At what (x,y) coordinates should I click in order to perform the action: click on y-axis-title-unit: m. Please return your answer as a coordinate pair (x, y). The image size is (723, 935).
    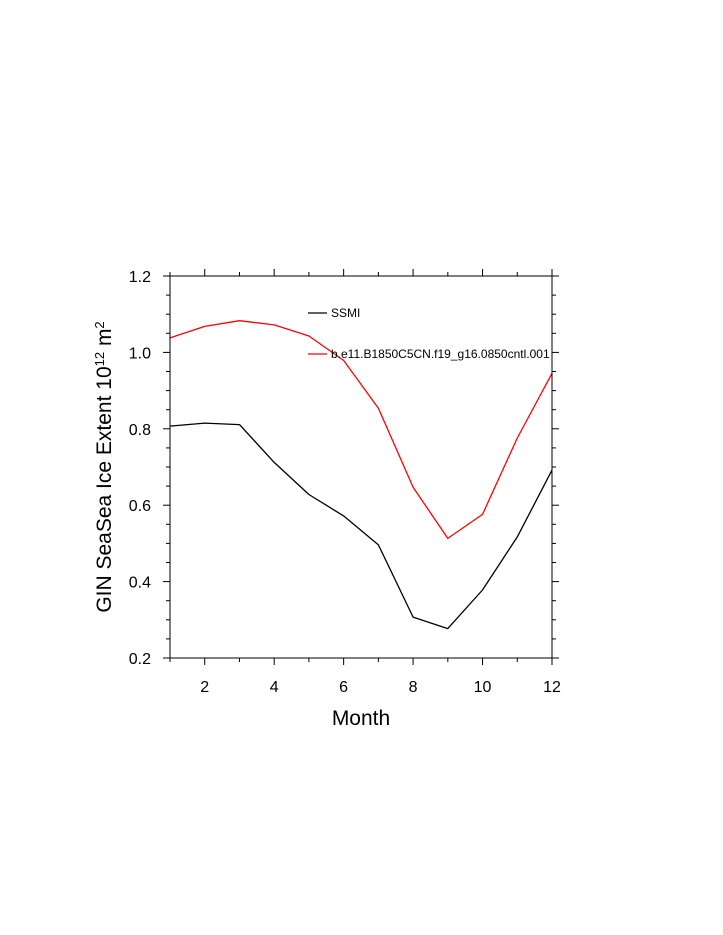
    Looking at the image, I should click on (104, 340).